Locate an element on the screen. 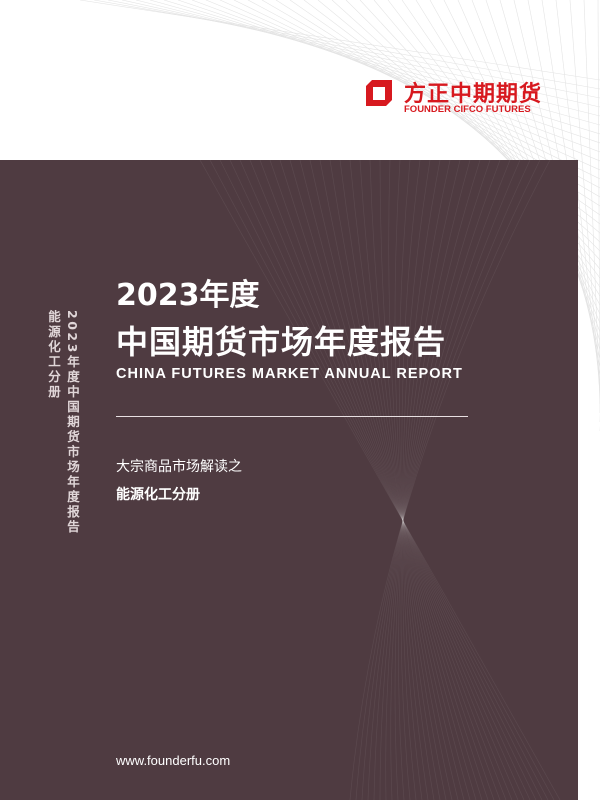  spine-title: 2023年度中国期货市场年度报告 is located at coordinates (72, 422).